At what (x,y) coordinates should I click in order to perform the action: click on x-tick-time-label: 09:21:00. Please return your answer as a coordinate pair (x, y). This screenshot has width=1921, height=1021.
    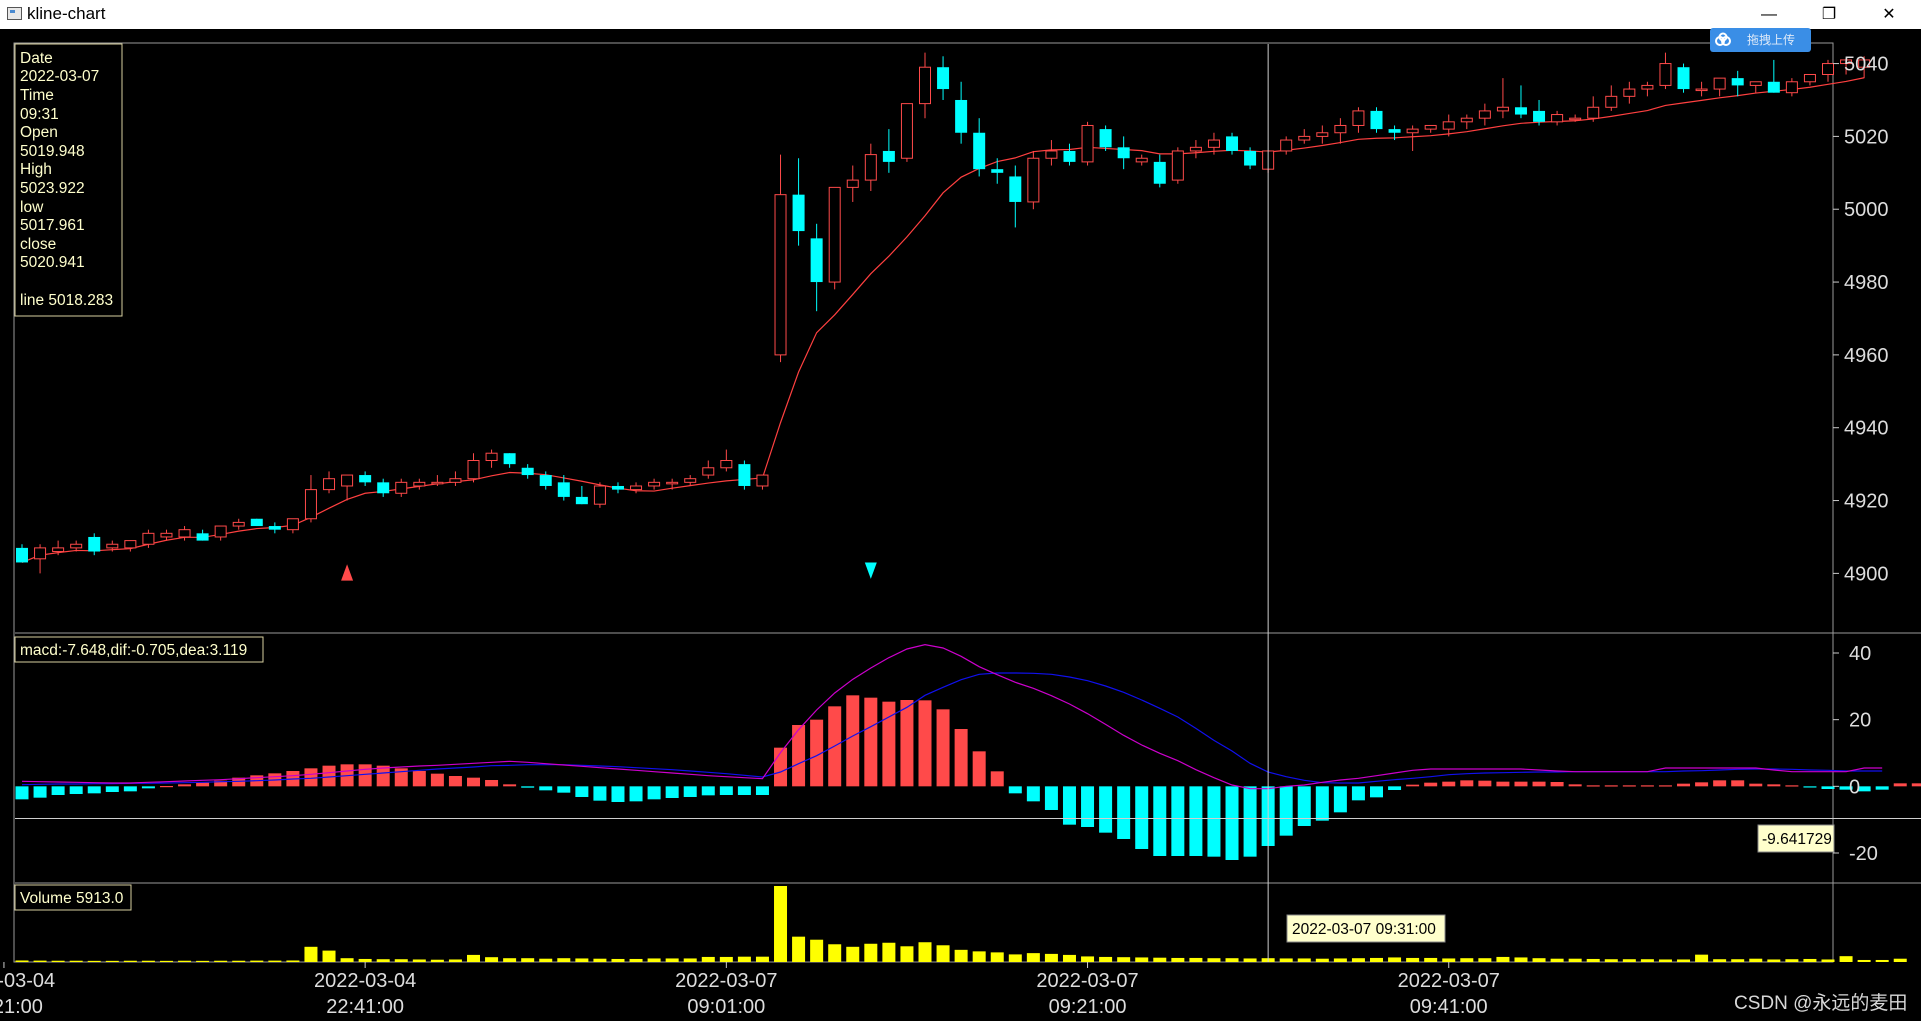
    Looking at the image, I should click on (1088, 1007).